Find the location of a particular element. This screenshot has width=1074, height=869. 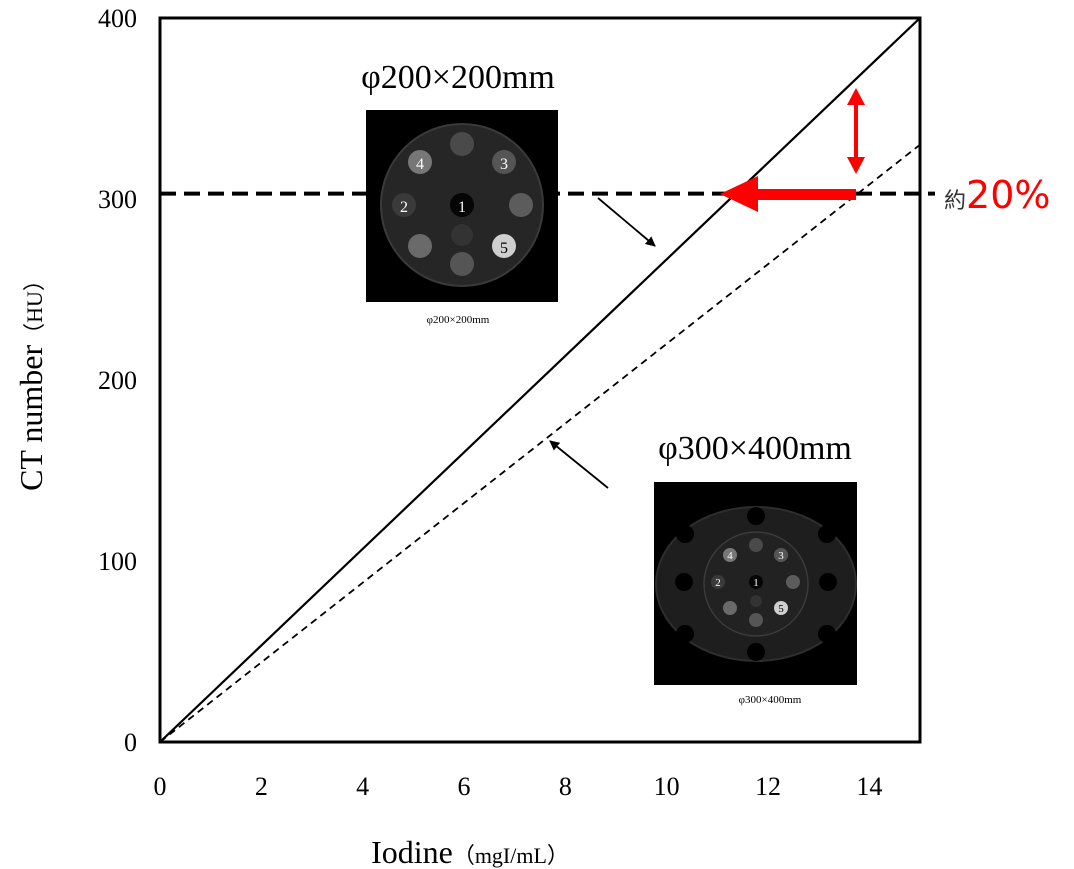

y-tick-label: 200 is located at coordinates (117, 380).